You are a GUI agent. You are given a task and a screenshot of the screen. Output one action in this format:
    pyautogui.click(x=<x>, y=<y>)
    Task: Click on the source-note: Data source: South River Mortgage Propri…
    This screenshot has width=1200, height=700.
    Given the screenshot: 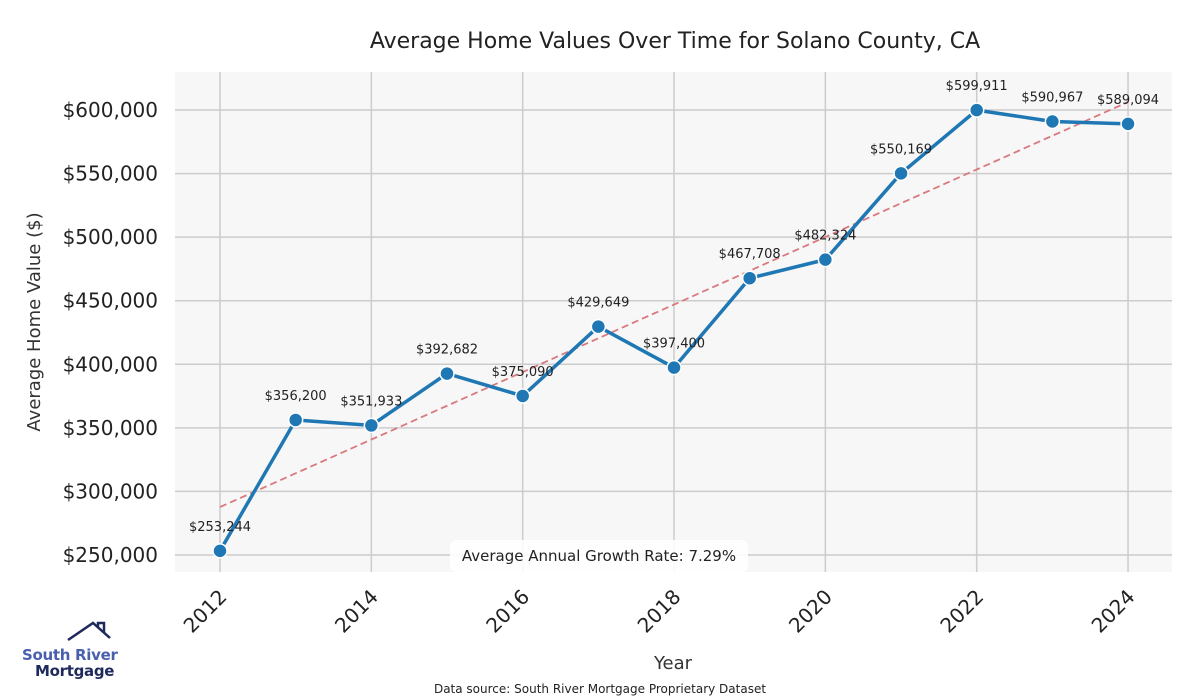 What is the action you would take?
    pyautogui.click(x=600, y=689)
    